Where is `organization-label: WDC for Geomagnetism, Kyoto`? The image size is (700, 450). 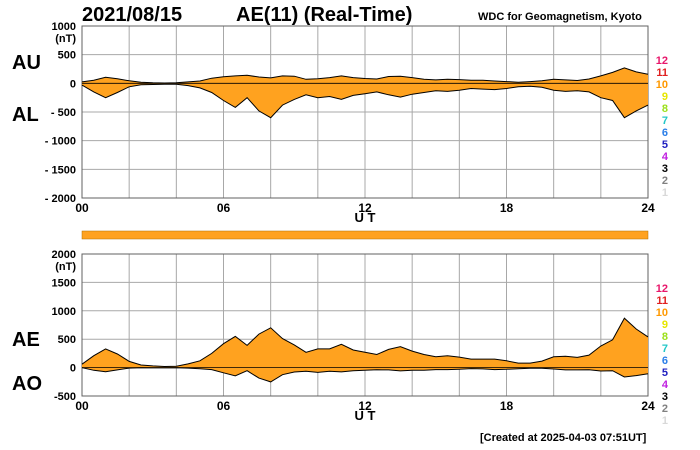
organization-label: WDC for Geomagnetism, Kyoto is located at coordinates (560, 17).